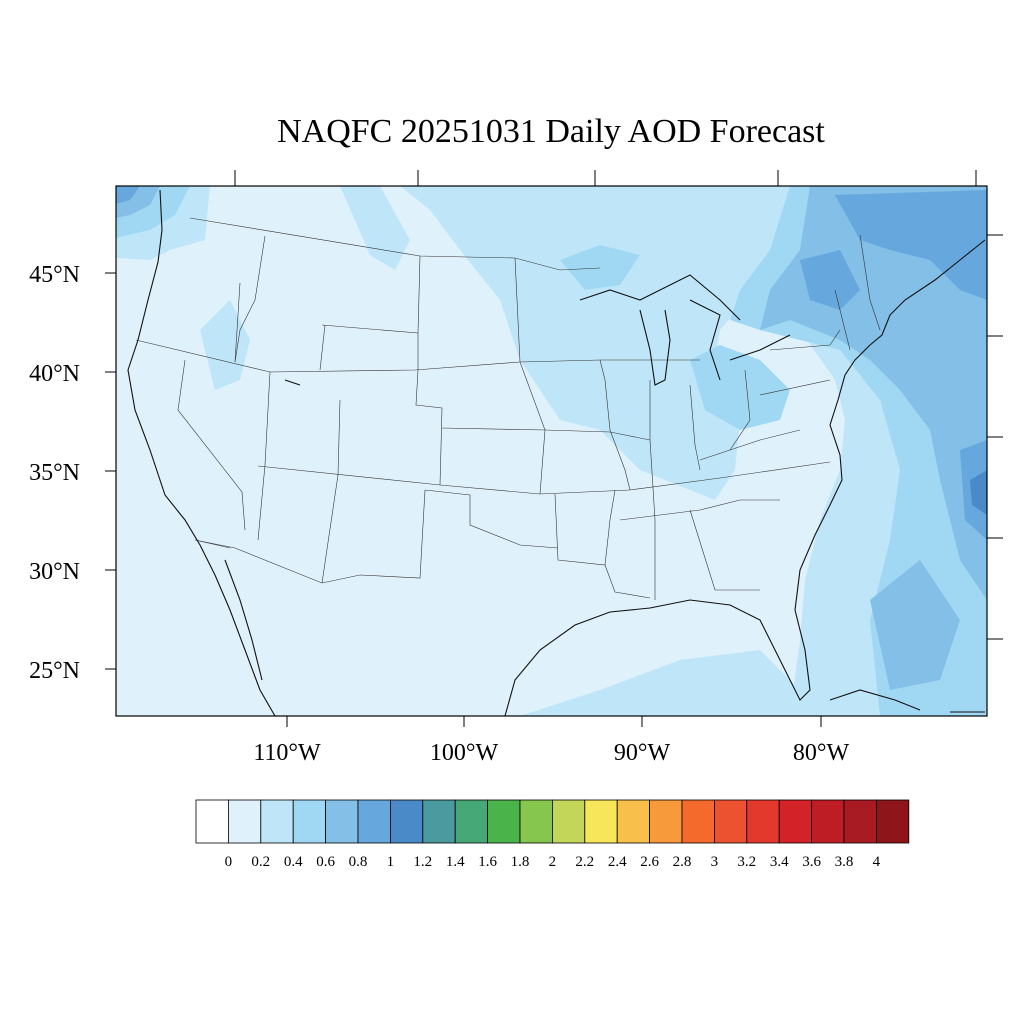  Describe the element at coordinates (551, 753) in the screenshot. I see `longitude-labels: 110°W 100°W 90°W 80°W` at that location.